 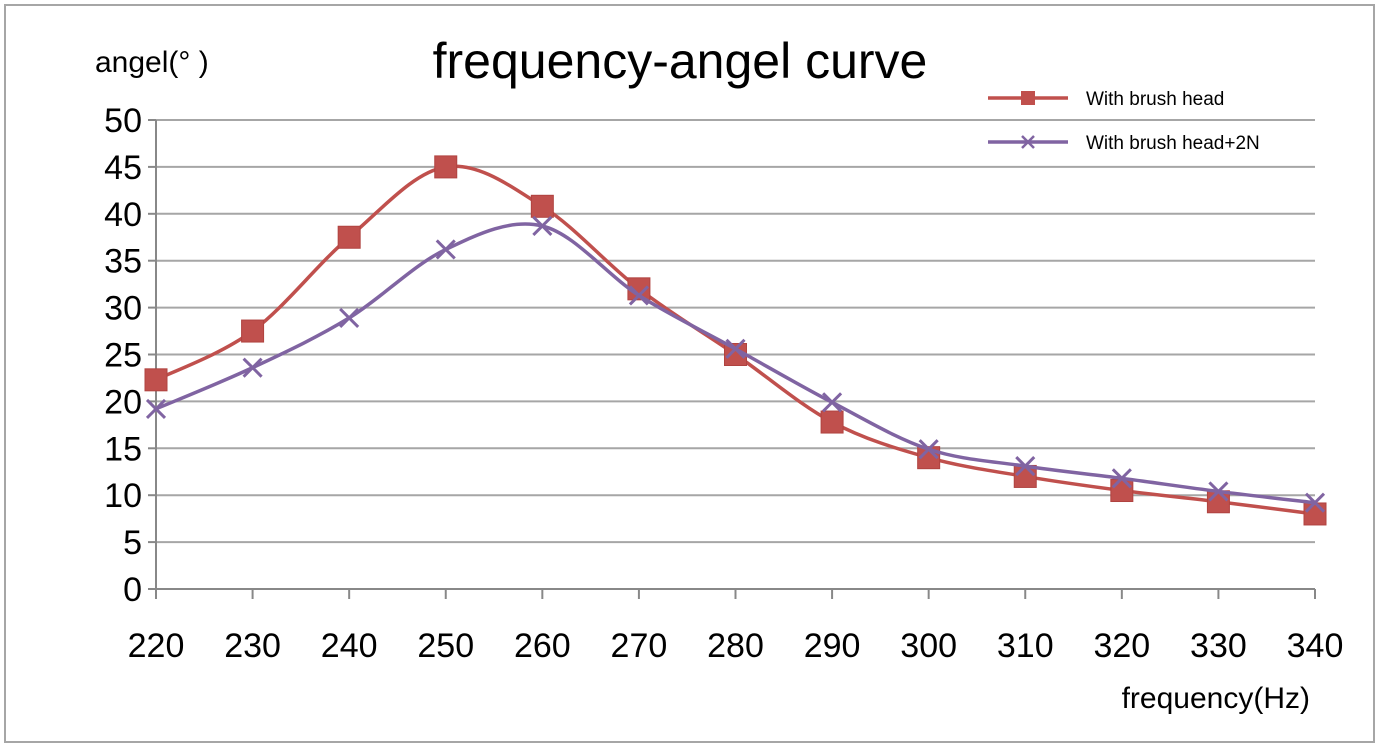 What do you see at coordinates (832, 646) in the screenshot?
I see `x-tick-label: 290` at bounding box center [832, 646].